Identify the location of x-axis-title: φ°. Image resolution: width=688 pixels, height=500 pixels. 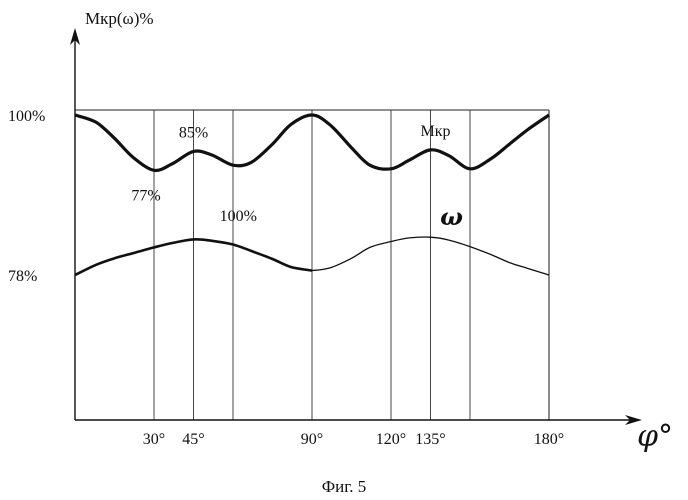
(655, 436).